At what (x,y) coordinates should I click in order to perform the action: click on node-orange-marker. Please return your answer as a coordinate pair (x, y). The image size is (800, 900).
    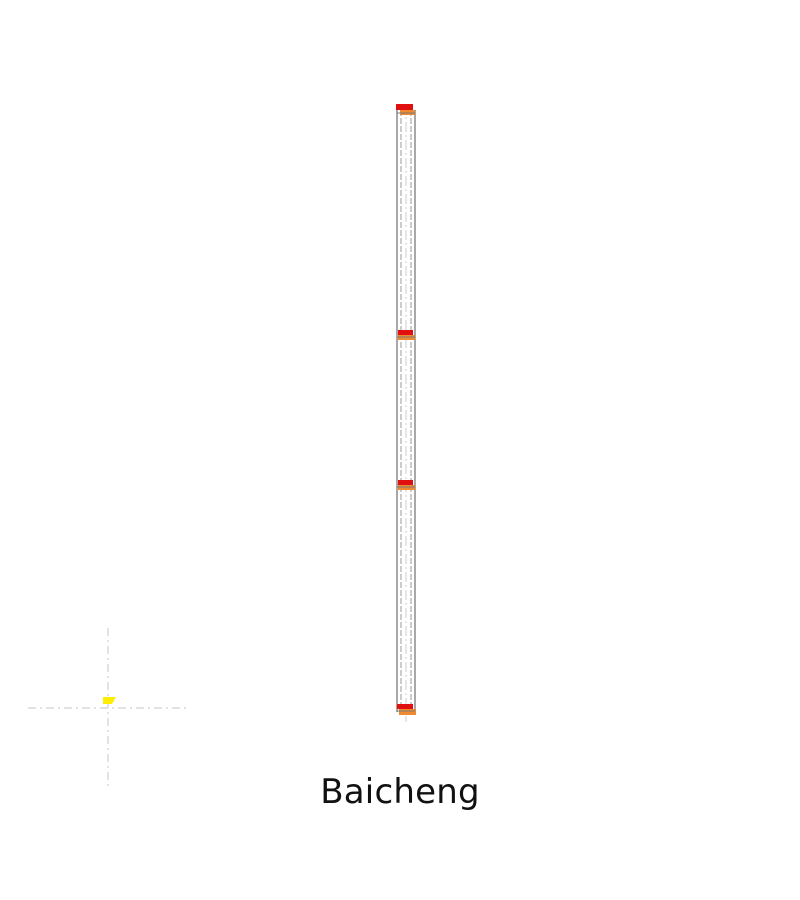
    Looking at the image, I should click on (407, 712).